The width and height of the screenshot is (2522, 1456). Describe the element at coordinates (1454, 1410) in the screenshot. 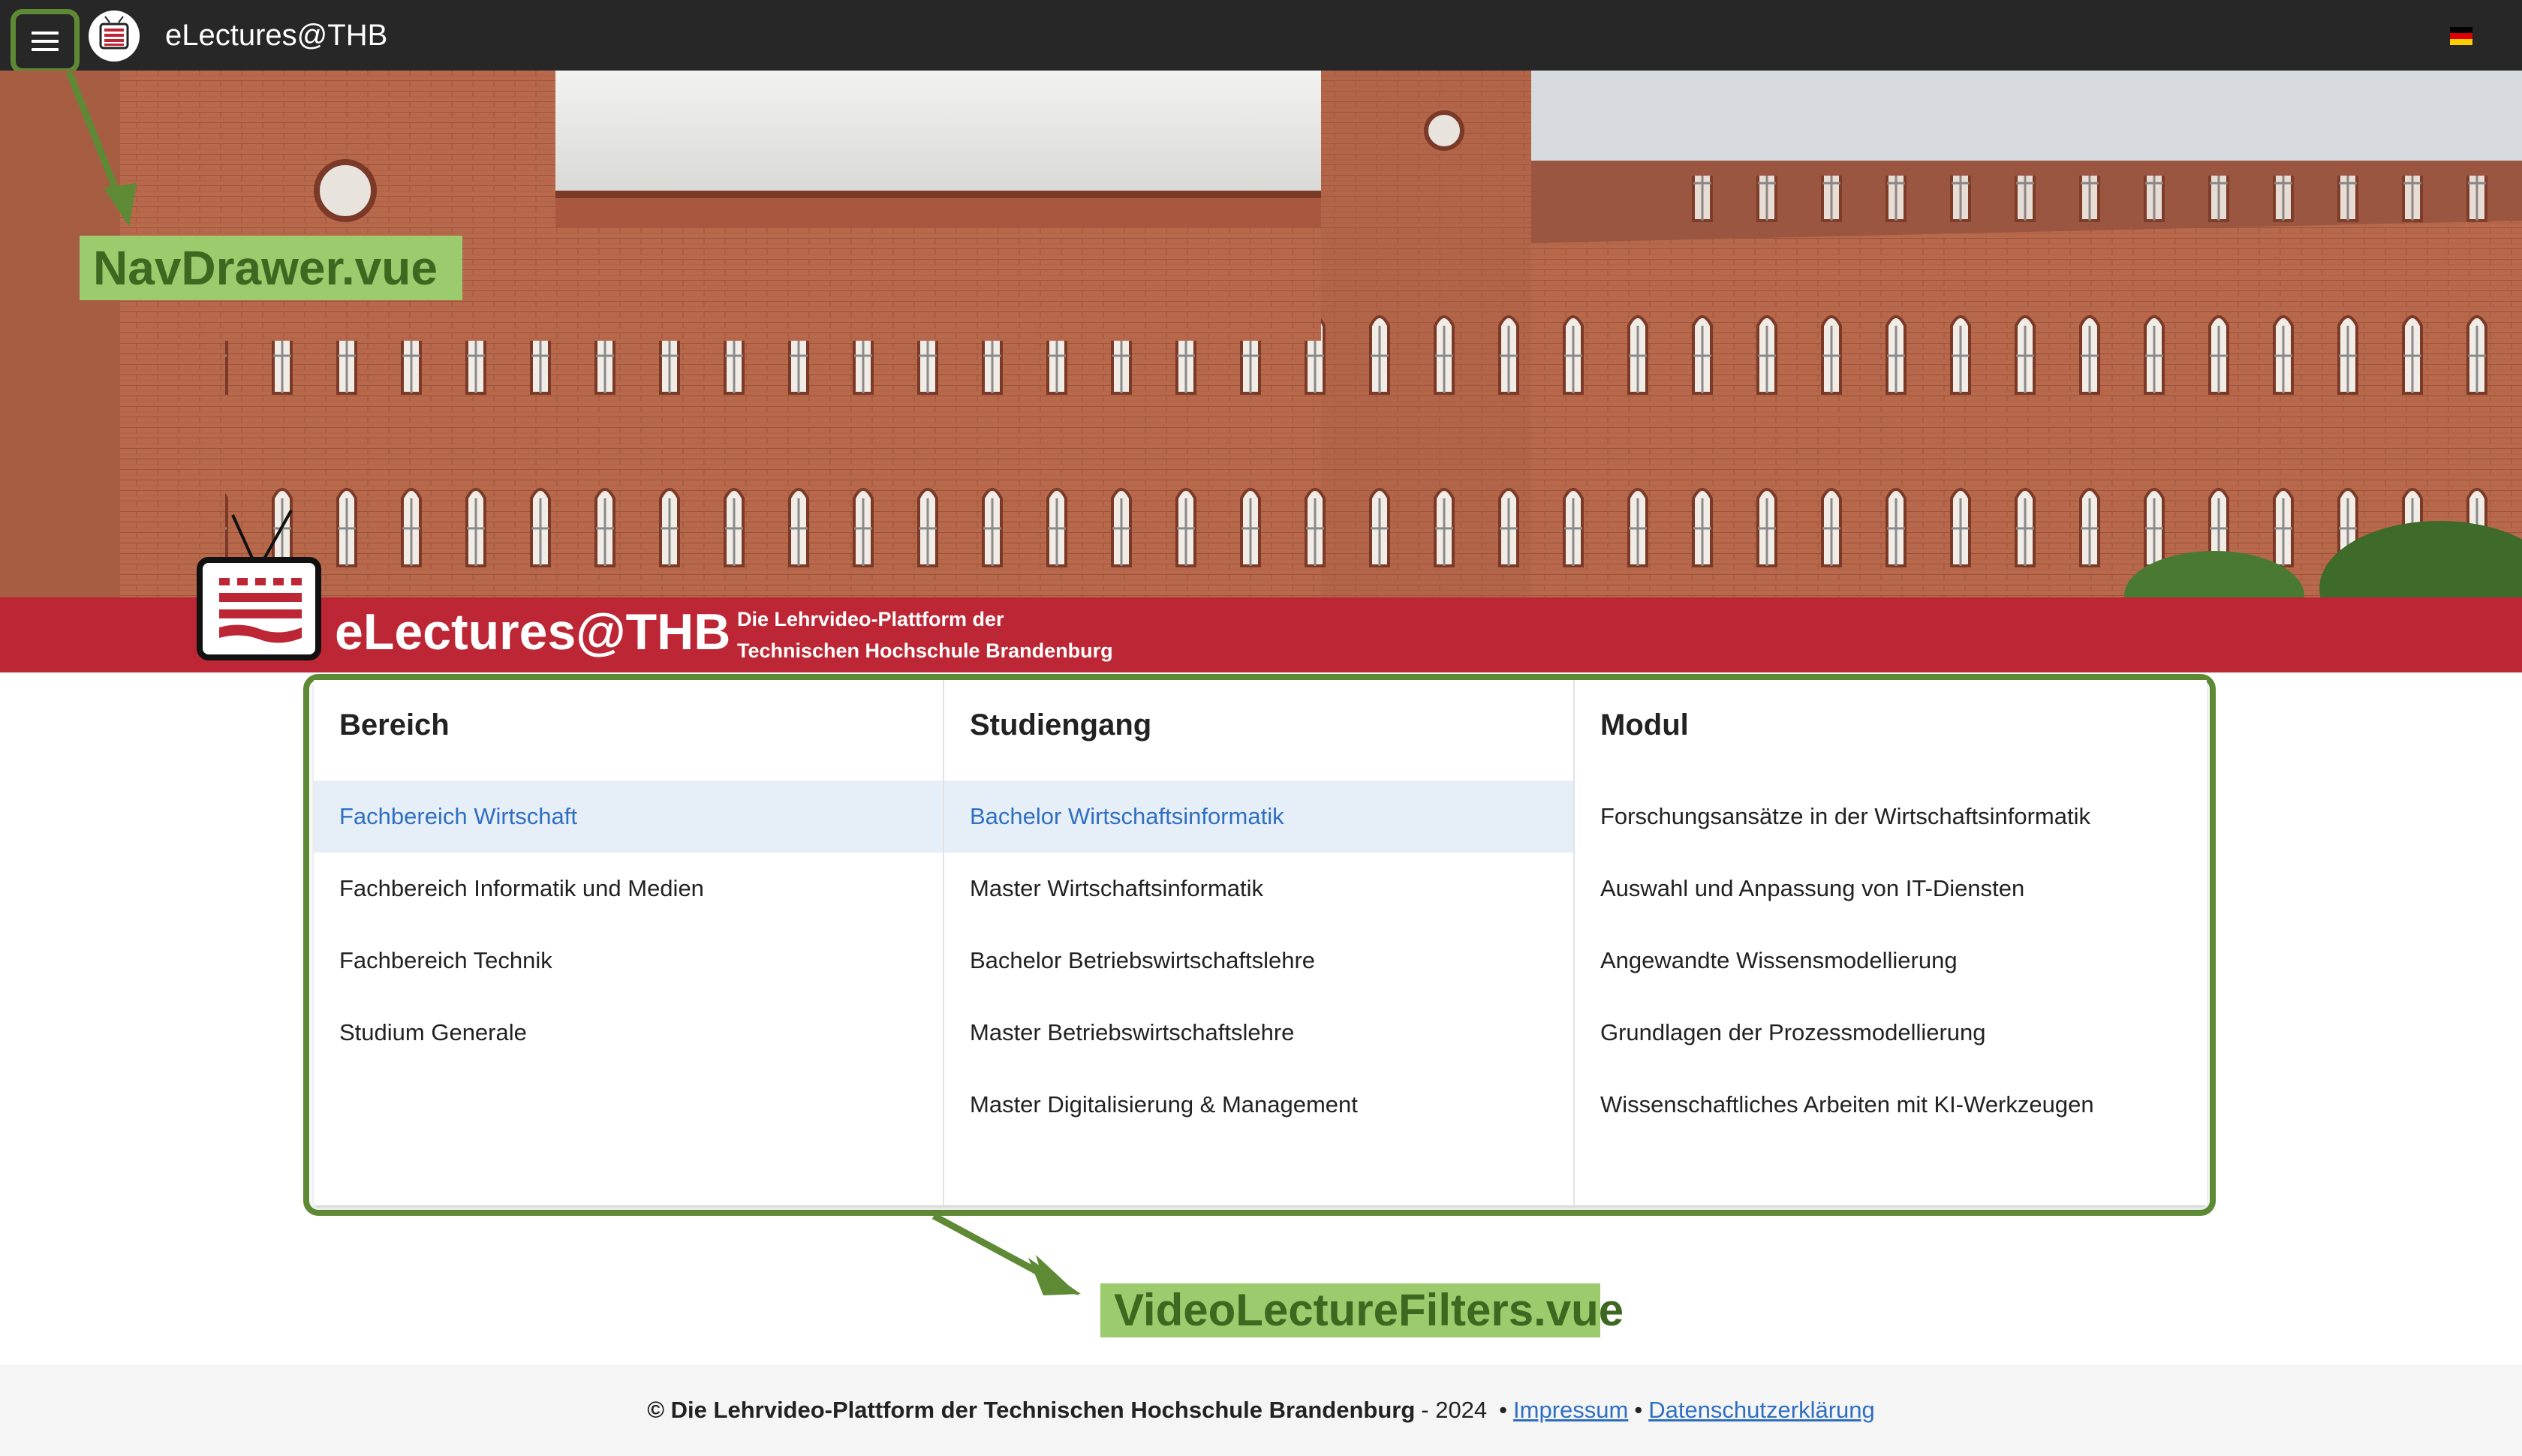

I see `footer-year: - 2024` at that location.